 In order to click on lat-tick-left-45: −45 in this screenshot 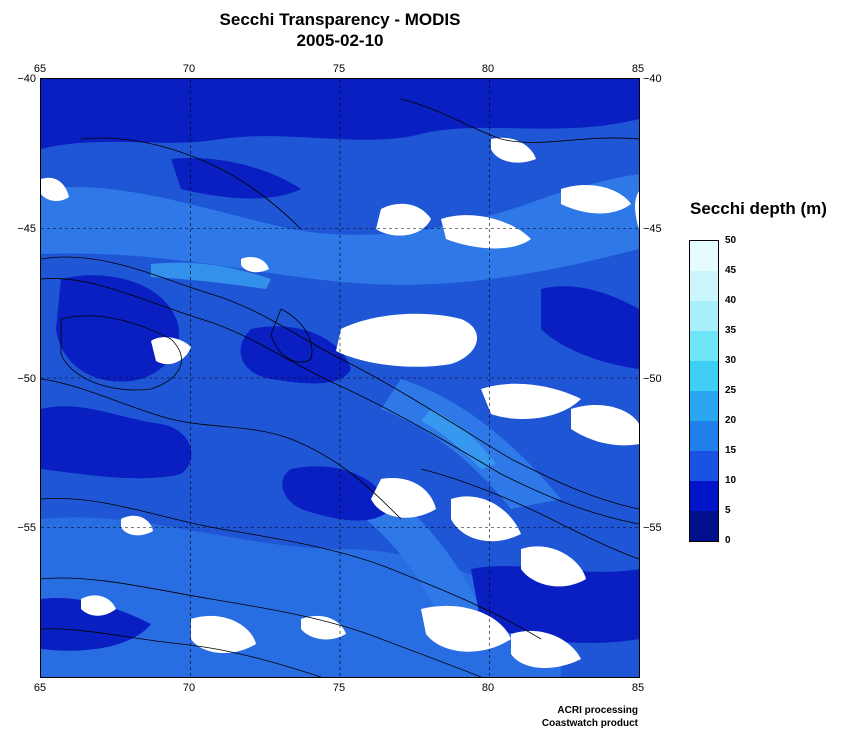, I will do `click(26, 229)`.